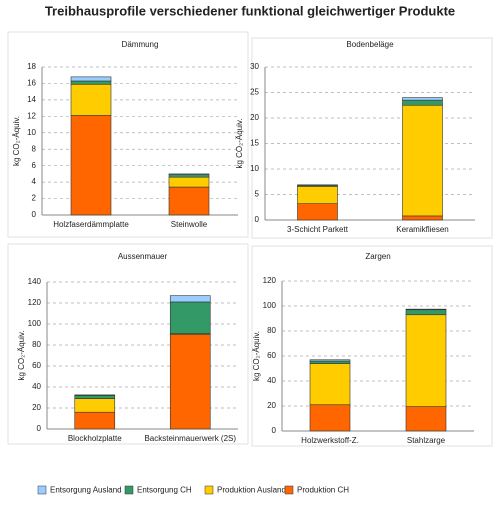 Image resolution: width=500 pixels, height=505 pixels. Describe the element at coordinates (254, 143) in the screenshot. I see `y-tick-label: 15` at that location.